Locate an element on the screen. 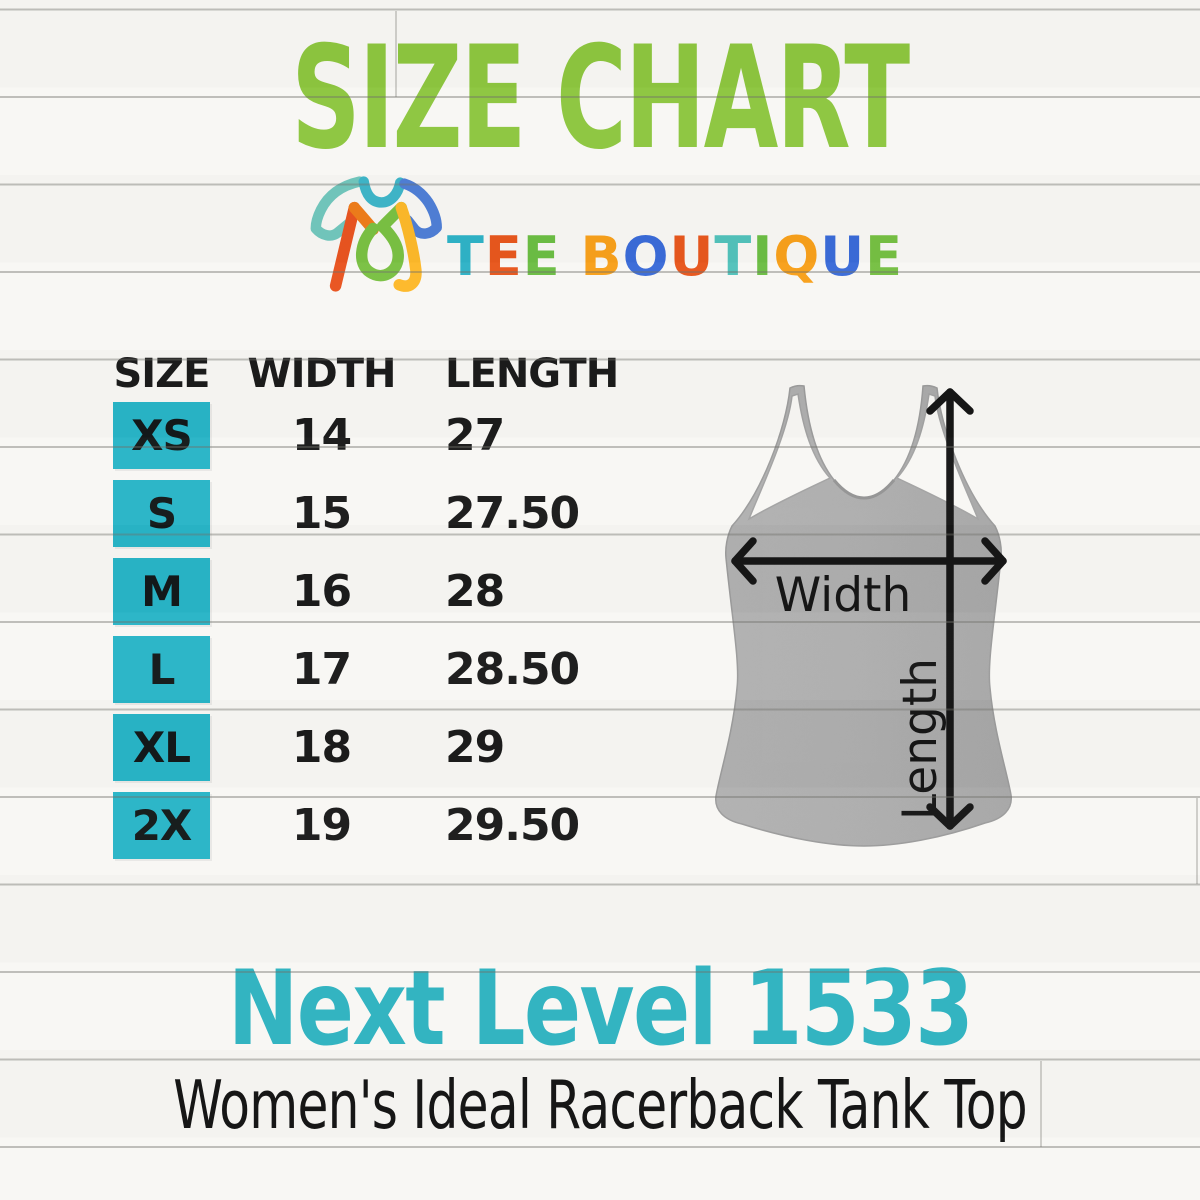 The width and height of the screenshot is (1200, 1200). table-row: S 15 27.50 is located at coordinates (399, 513).